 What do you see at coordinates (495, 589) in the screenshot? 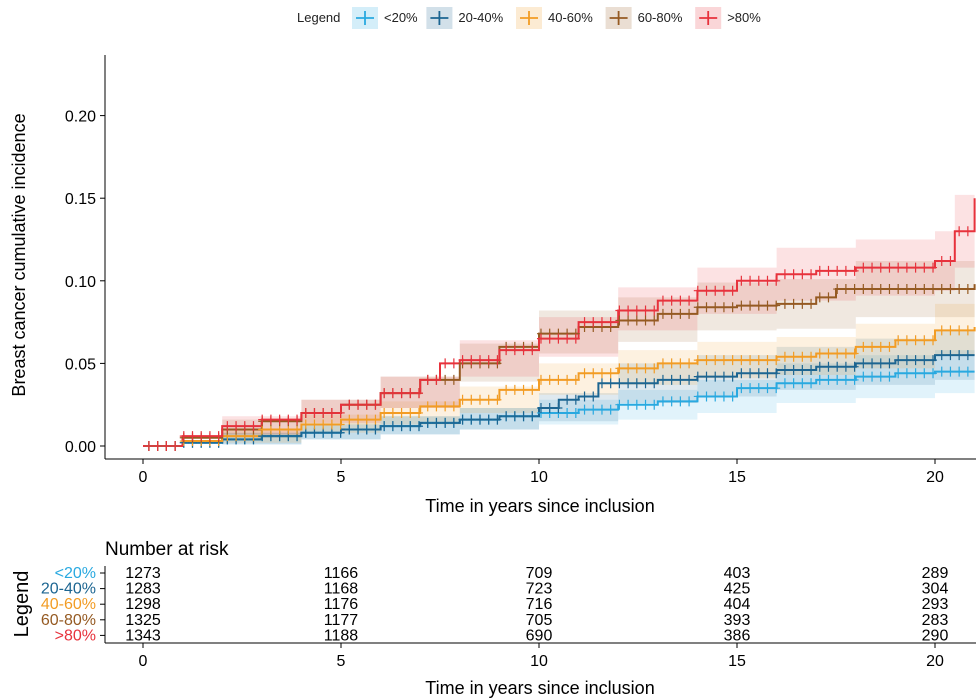
I see `risk-row: 20-40% 1283 1168 723 425 304` at bounding box center [495, 589].